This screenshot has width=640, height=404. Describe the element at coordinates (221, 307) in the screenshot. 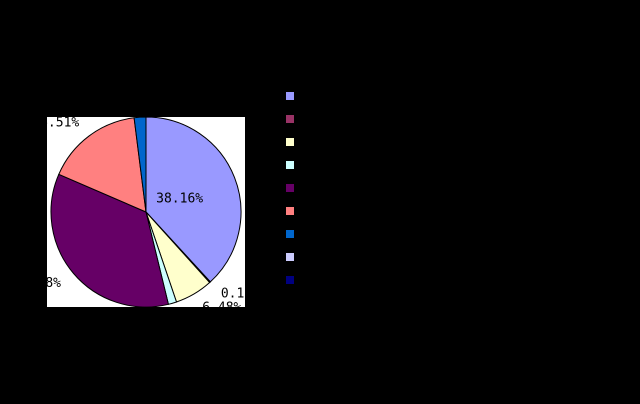

I see `data-label: 6.48%` at that location.